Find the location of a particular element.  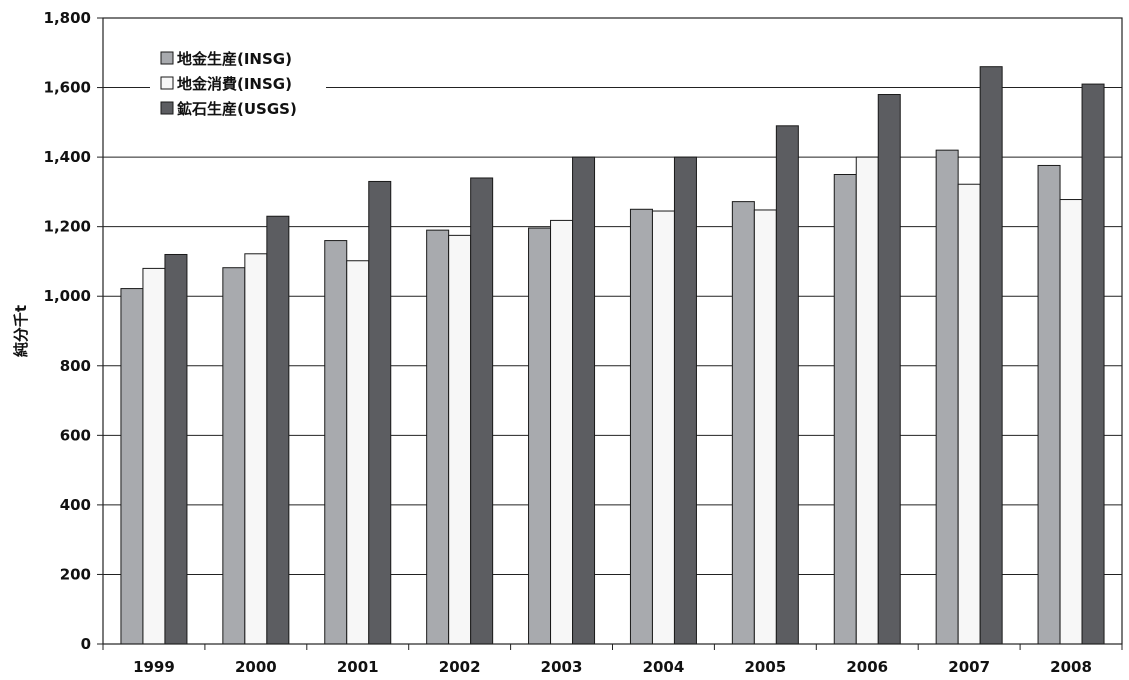

bar-1-2000 is located at coordinates (234, 456).